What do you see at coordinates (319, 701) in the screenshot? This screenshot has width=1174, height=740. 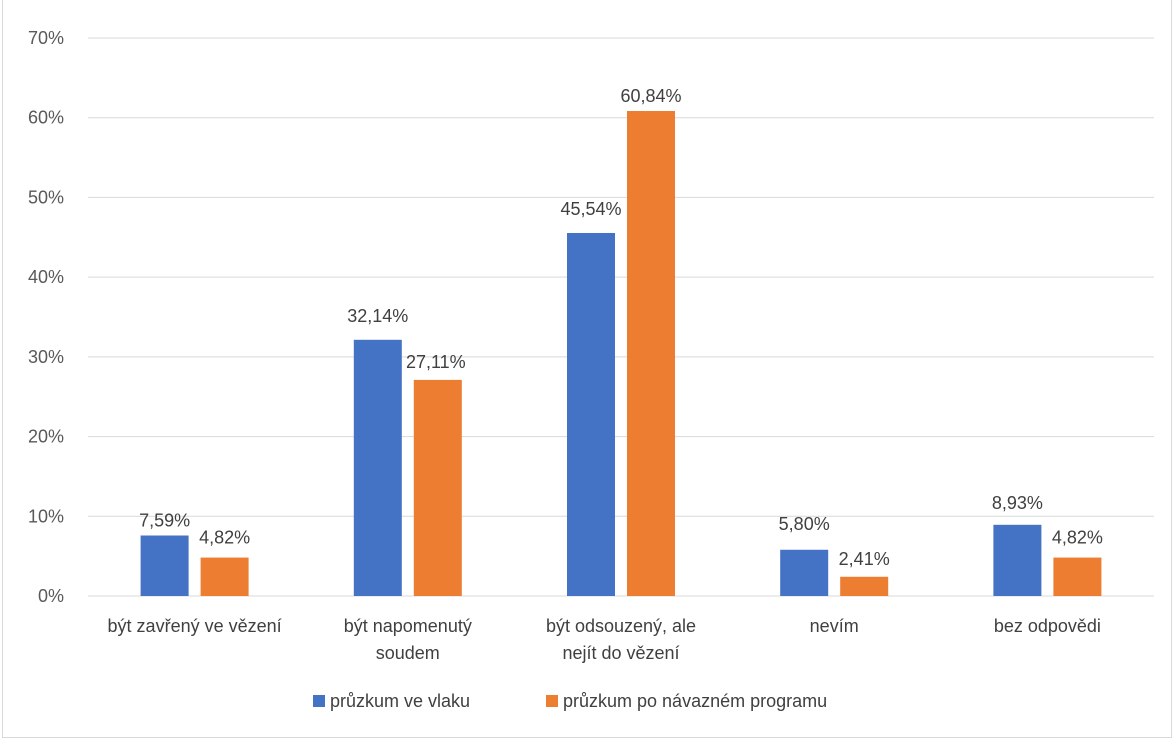 I see `legend-swatch-series1` at bounding box center [319, 701].